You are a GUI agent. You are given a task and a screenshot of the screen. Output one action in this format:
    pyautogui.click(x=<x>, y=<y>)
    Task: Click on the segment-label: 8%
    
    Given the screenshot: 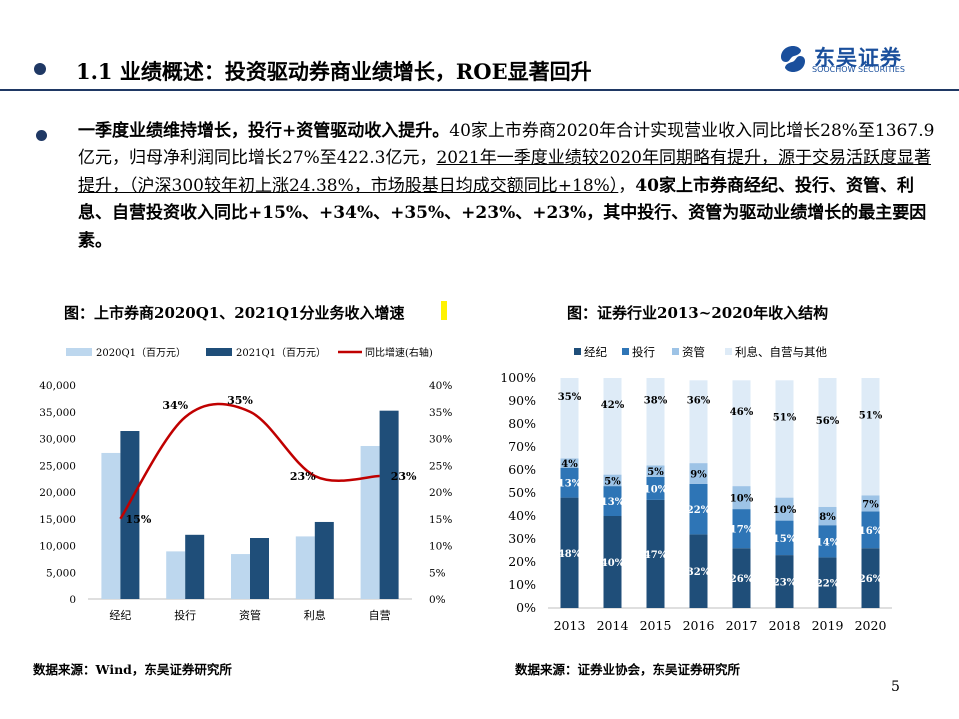 What is the action you would take?
    pyautogui.click(x=827, y=517)
    